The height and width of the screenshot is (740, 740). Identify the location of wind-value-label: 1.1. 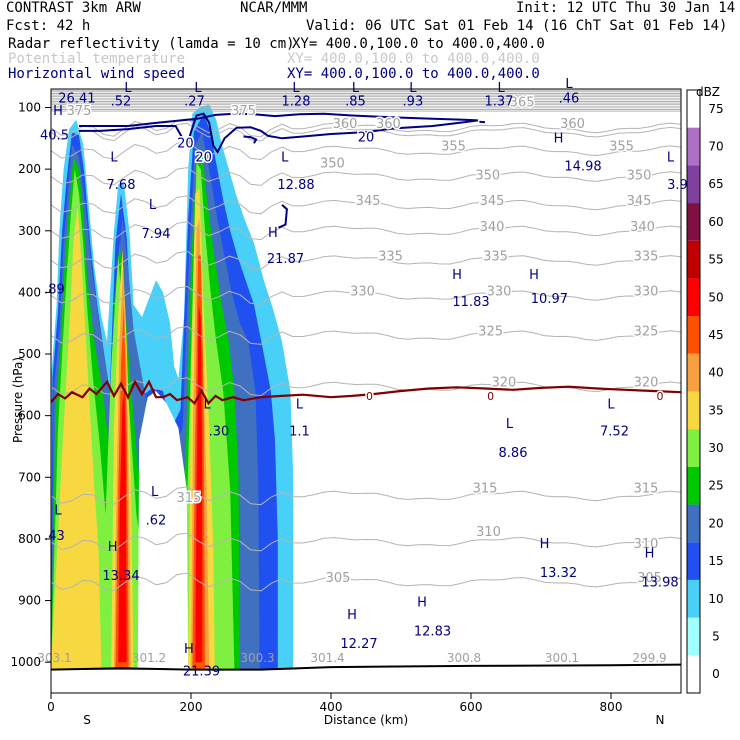
(299, 431).